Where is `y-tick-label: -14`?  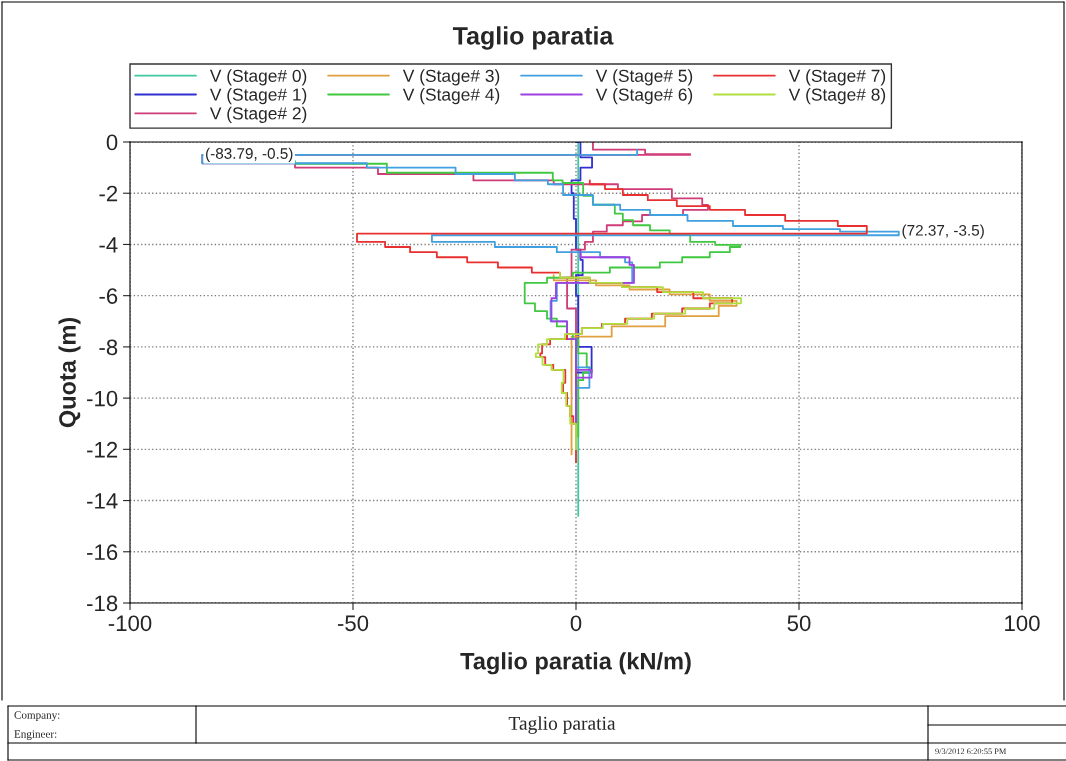 y-tick-label: -14 is located at coordinates (102, 501).